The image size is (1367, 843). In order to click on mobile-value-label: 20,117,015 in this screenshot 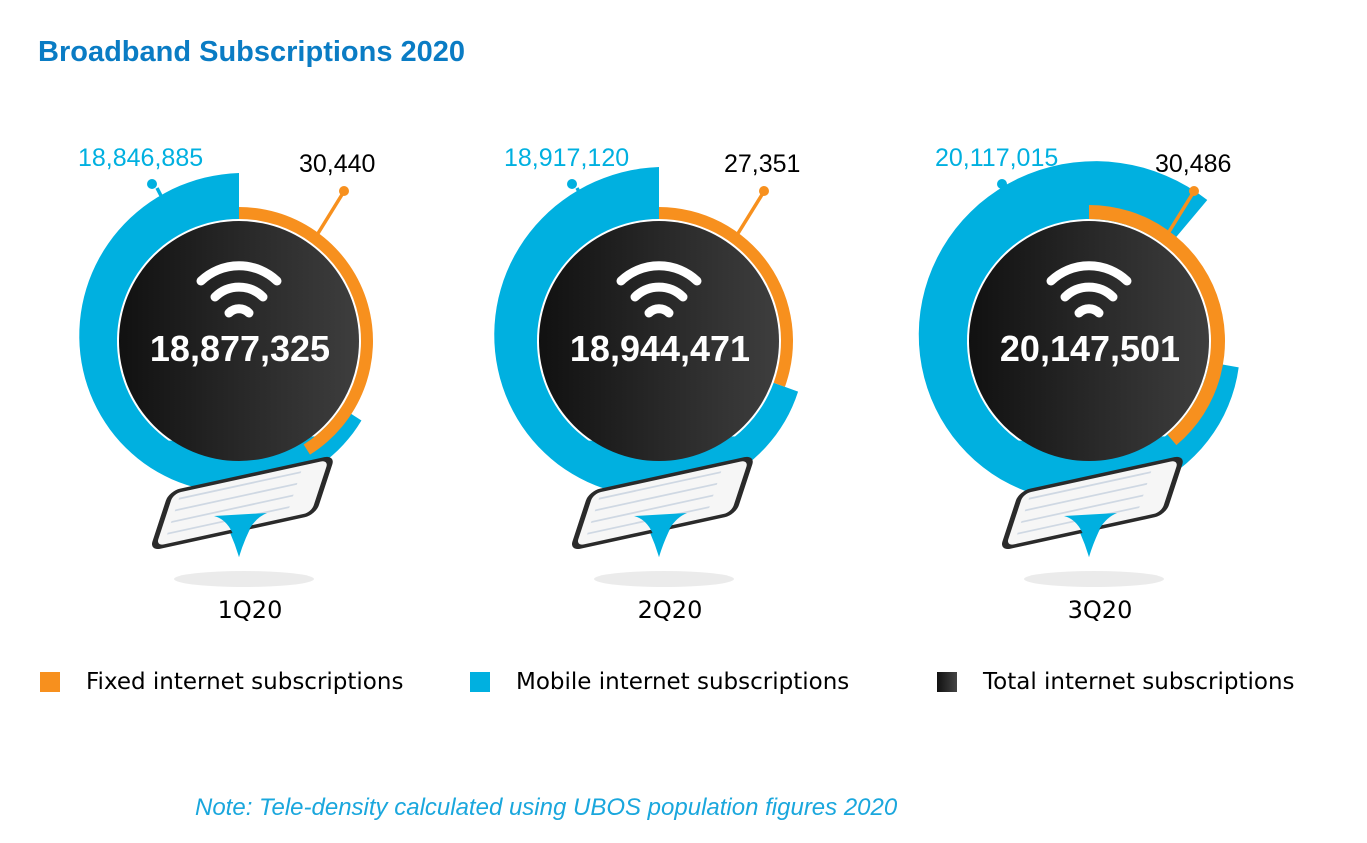, I will do `click(997, 158)`.